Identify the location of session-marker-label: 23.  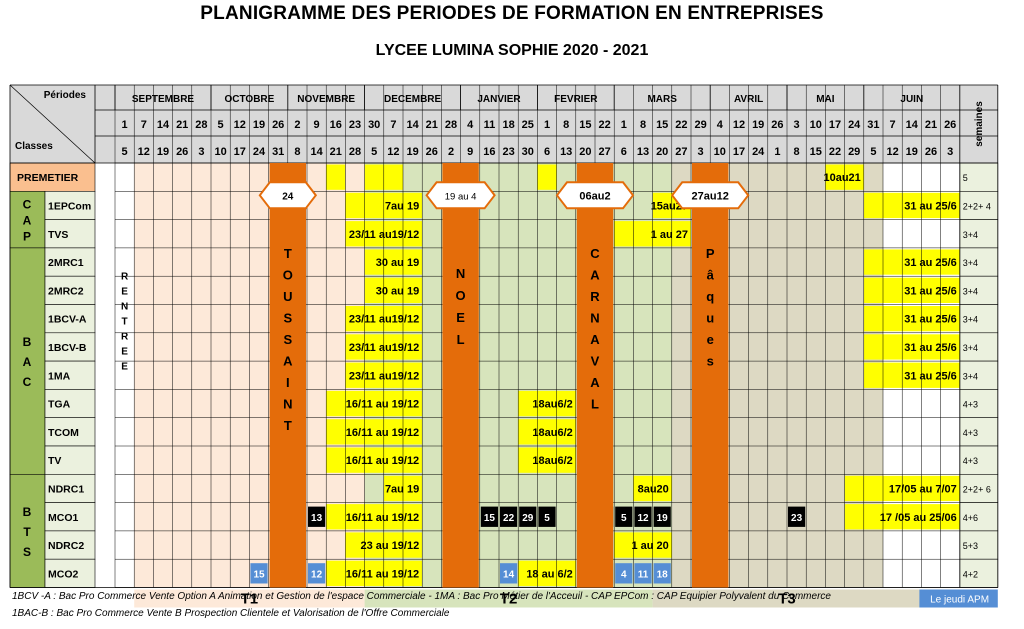
(797, 518).